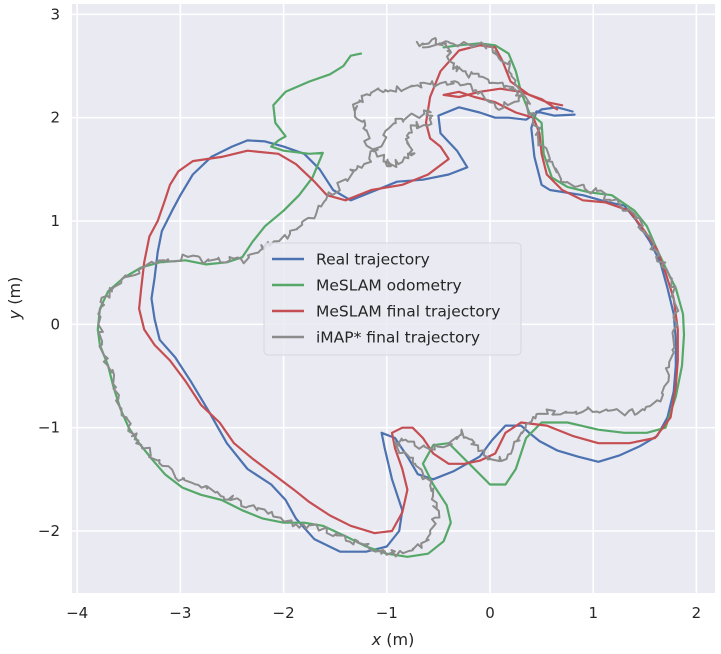 Image resolution: width=721 pixels, height=654 pixels. What do you see at coordinates (387, 613) in the screenshot?
I see `x-tick-label: −1` at bounding box center [387, 613].